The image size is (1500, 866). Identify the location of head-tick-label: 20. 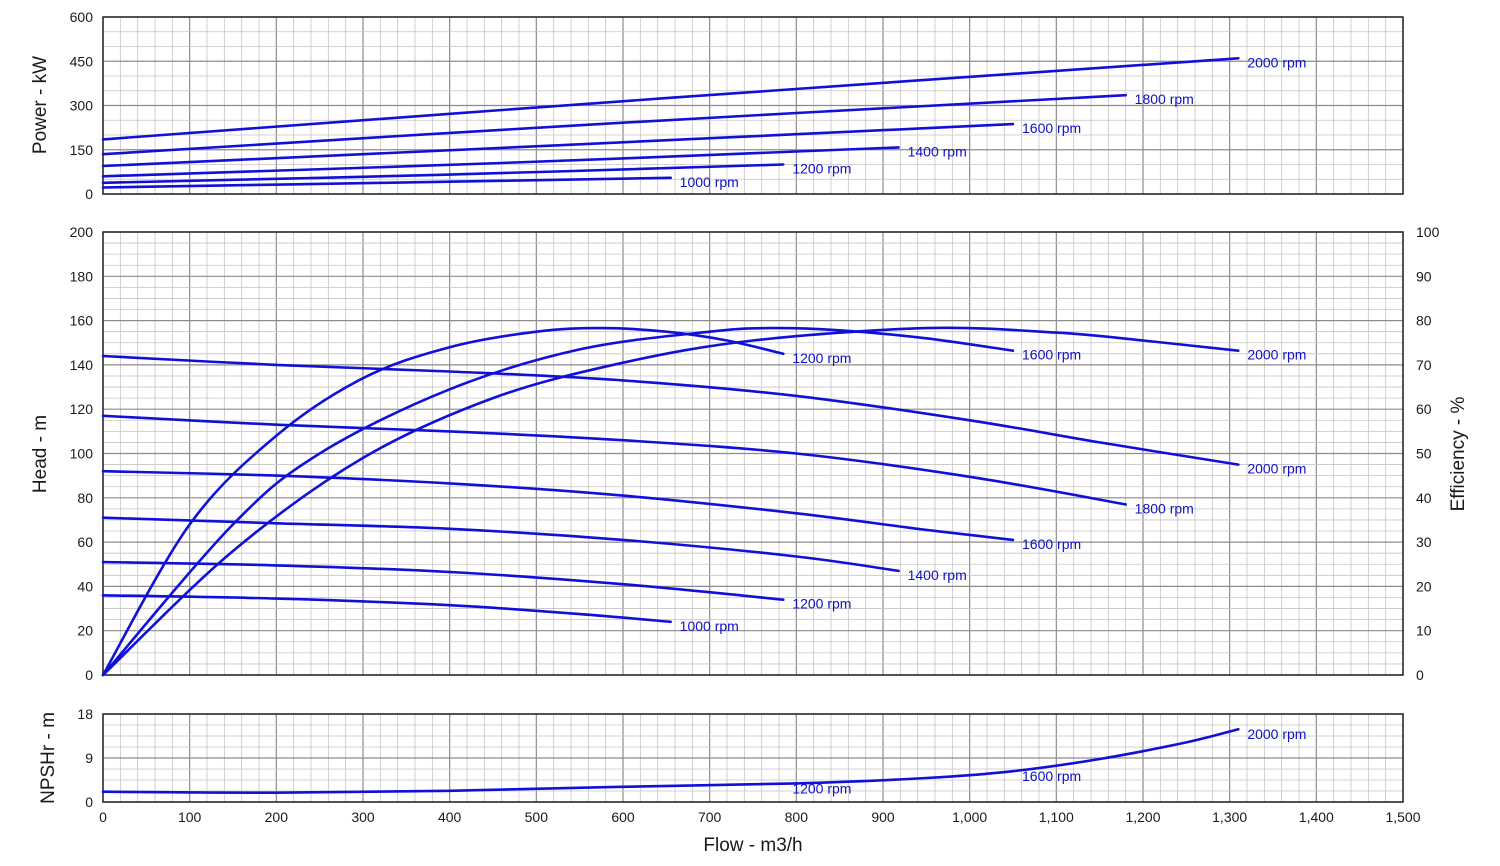
(85, 631).